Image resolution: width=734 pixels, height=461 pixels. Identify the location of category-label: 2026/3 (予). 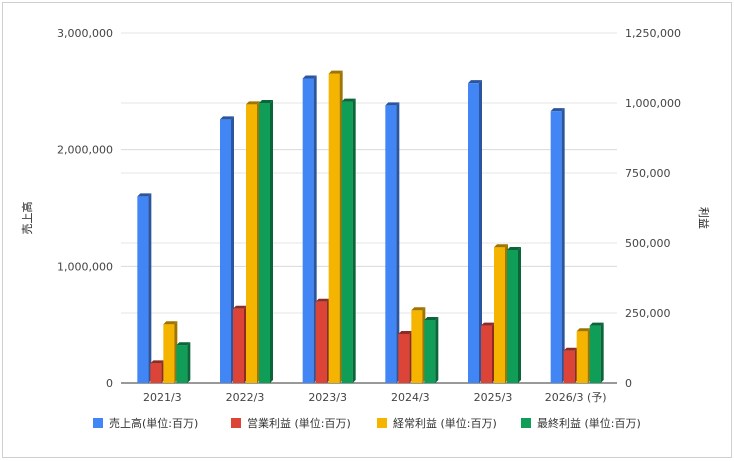
(576, 397).